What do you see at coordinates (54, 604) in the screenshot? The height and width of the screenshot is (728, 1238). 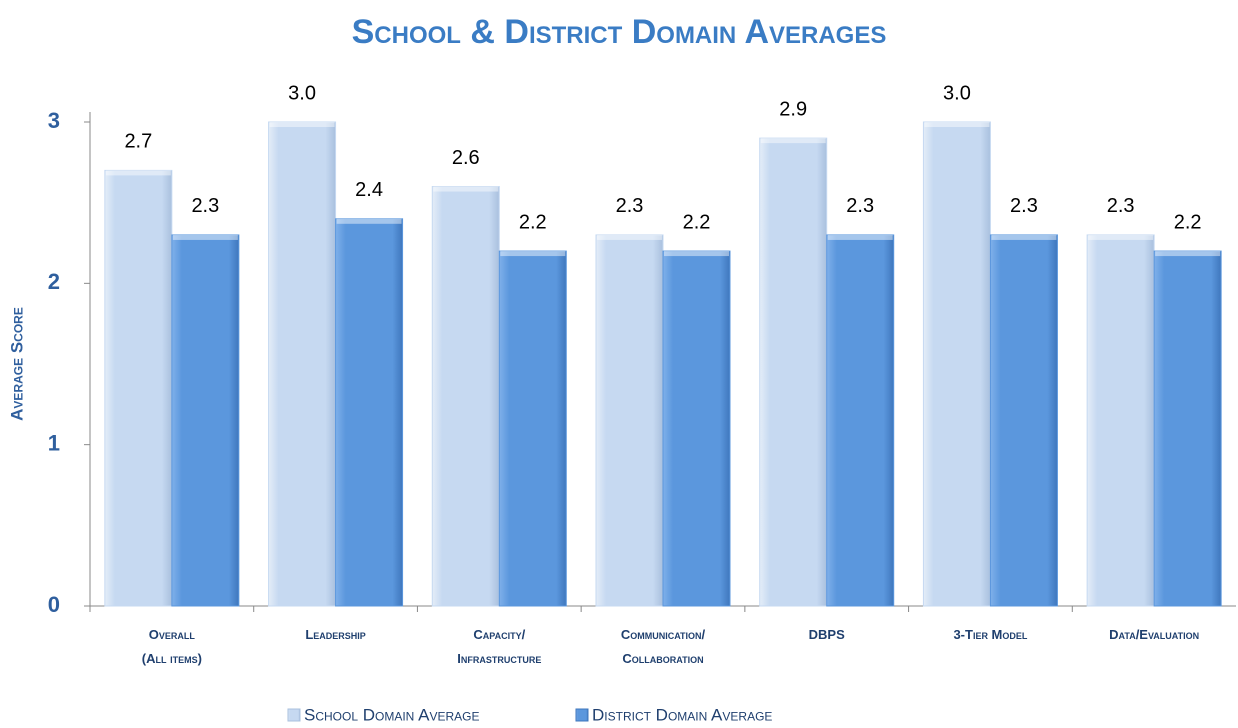 I see `y-tick-label: 0` at bounding box center [54, 604].